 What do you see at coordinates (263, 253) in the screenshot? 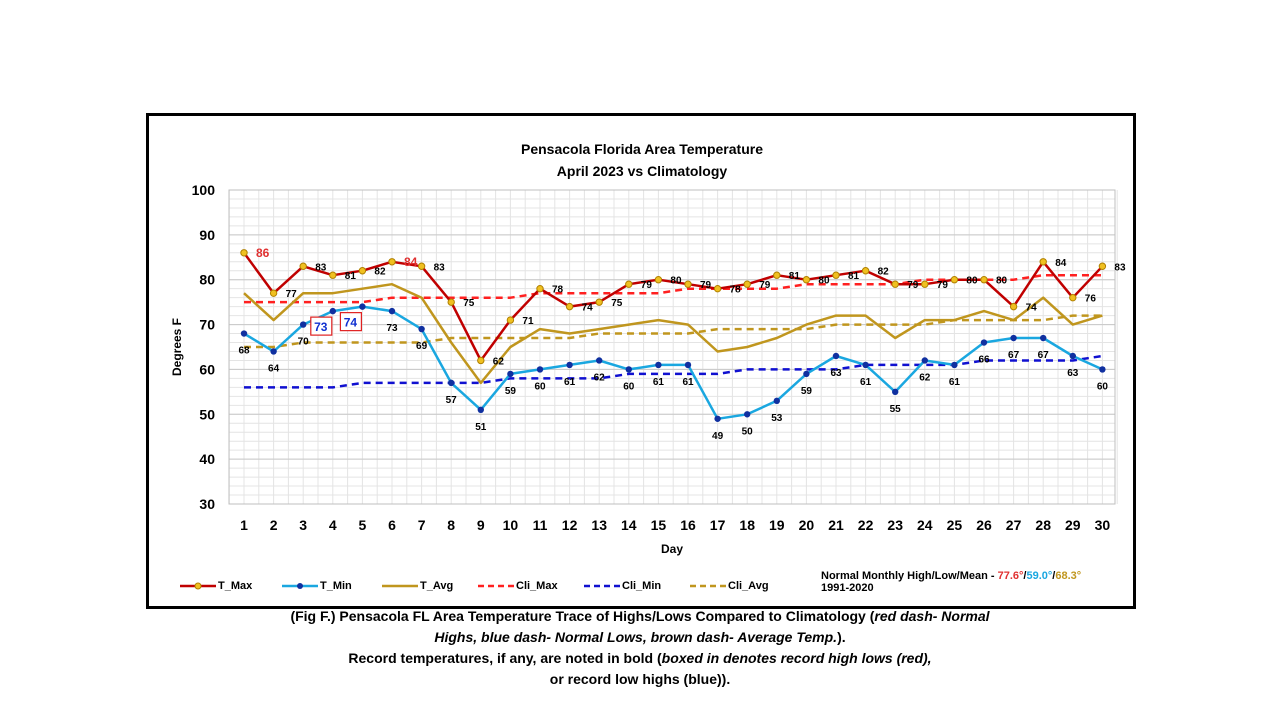
I see `data-label-t-max: 86` at bounding box center [263, 253].